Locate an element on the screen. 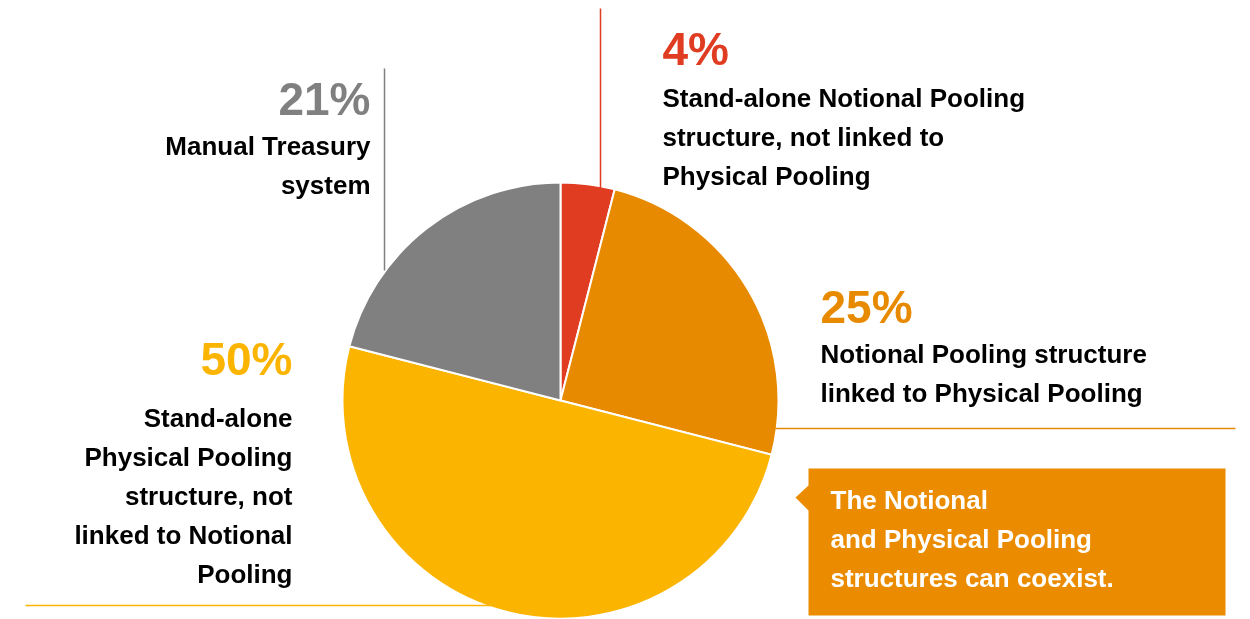 The height and width of the screenshot is (619, 1250). data-label: 21% is located at coordinates (324, 98).